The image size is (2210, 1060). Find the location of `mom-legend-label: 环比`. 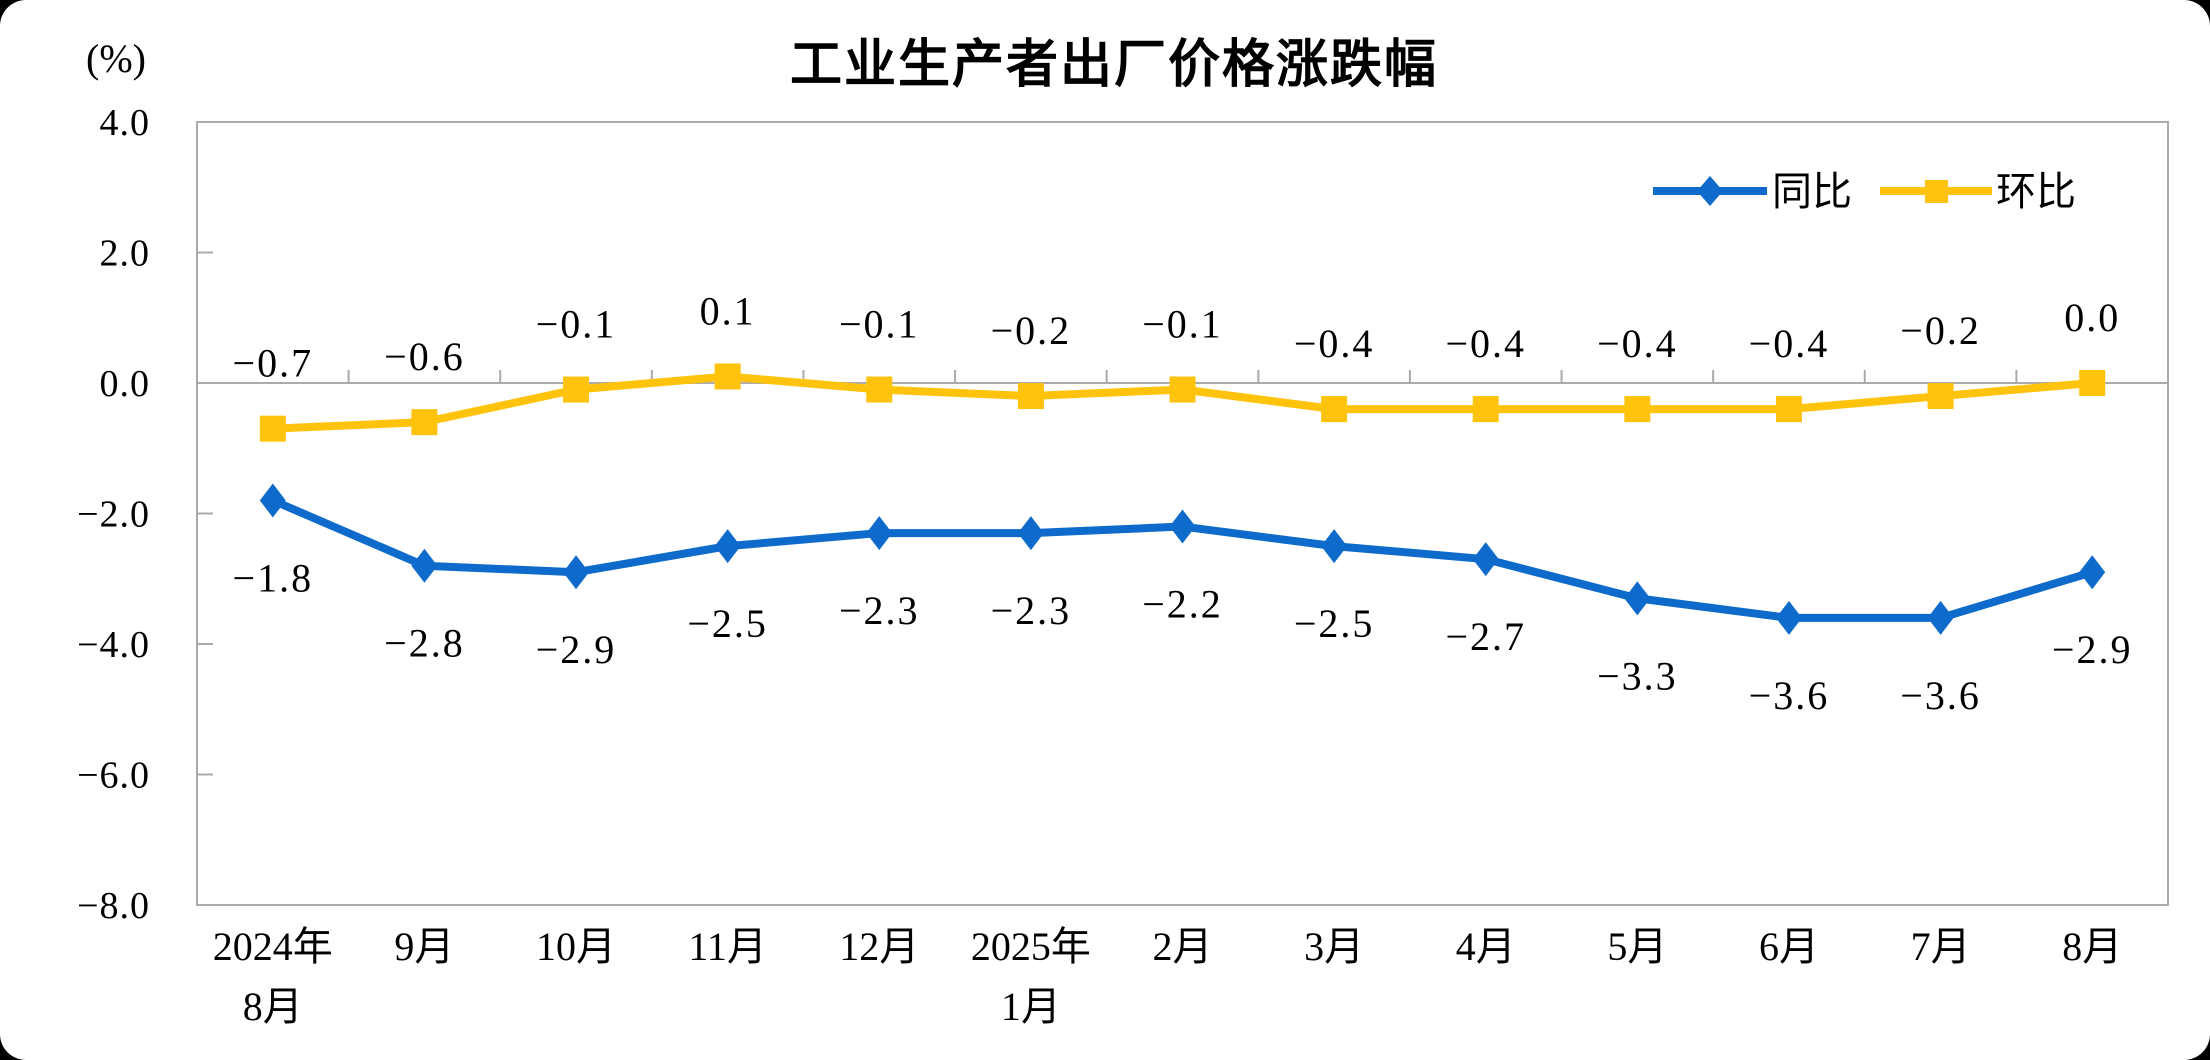

mom-legend-label: 环比 is located at coordinates (2036, 192).